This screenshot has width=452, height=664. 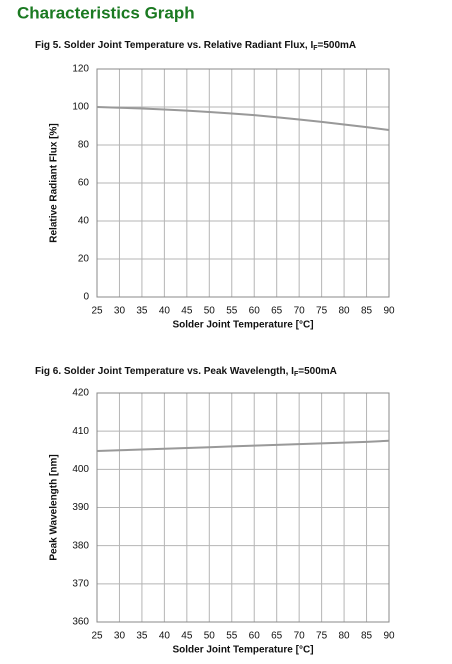 I want to click on y-axis-label: Peak Wavelength [nm], so click(x=54, y=507).